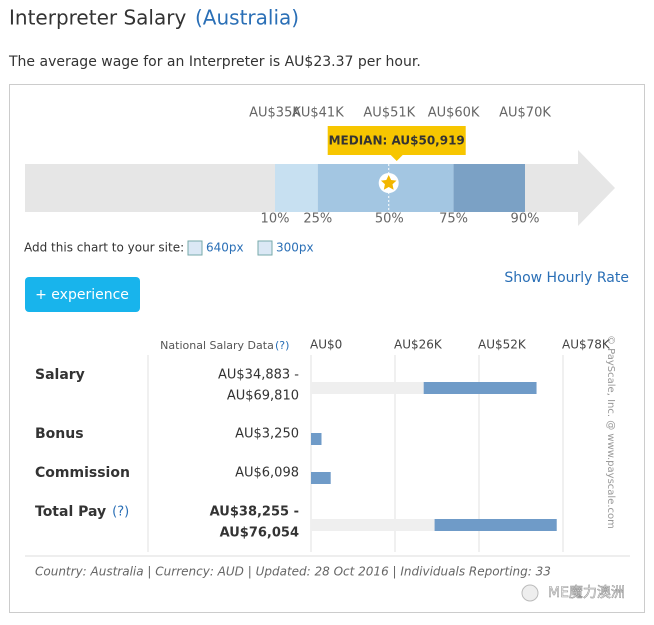 The height and width of the screenshot is (625, 654). Describe the element at coordinates (454, 113) in the screenshot. I see `tick-label: AU$60K` at that location.